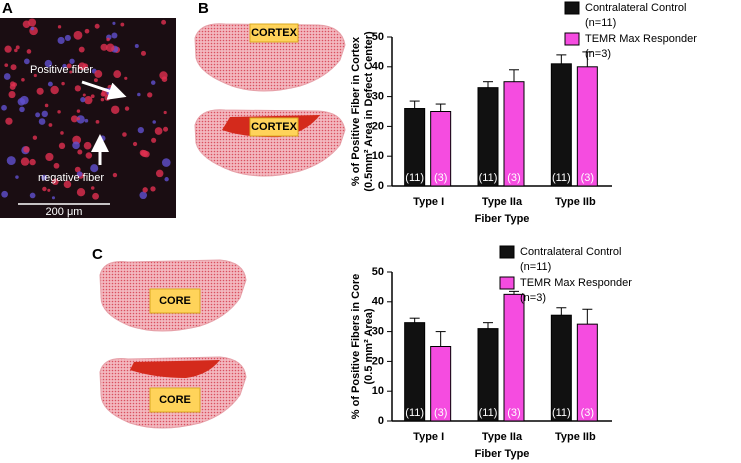 Image resolution: width=741 pixels, height=463 pixels. Describe the element at coordinates (533, 298) in the screenshot. I see `legend-label: (n=3)` at that location.